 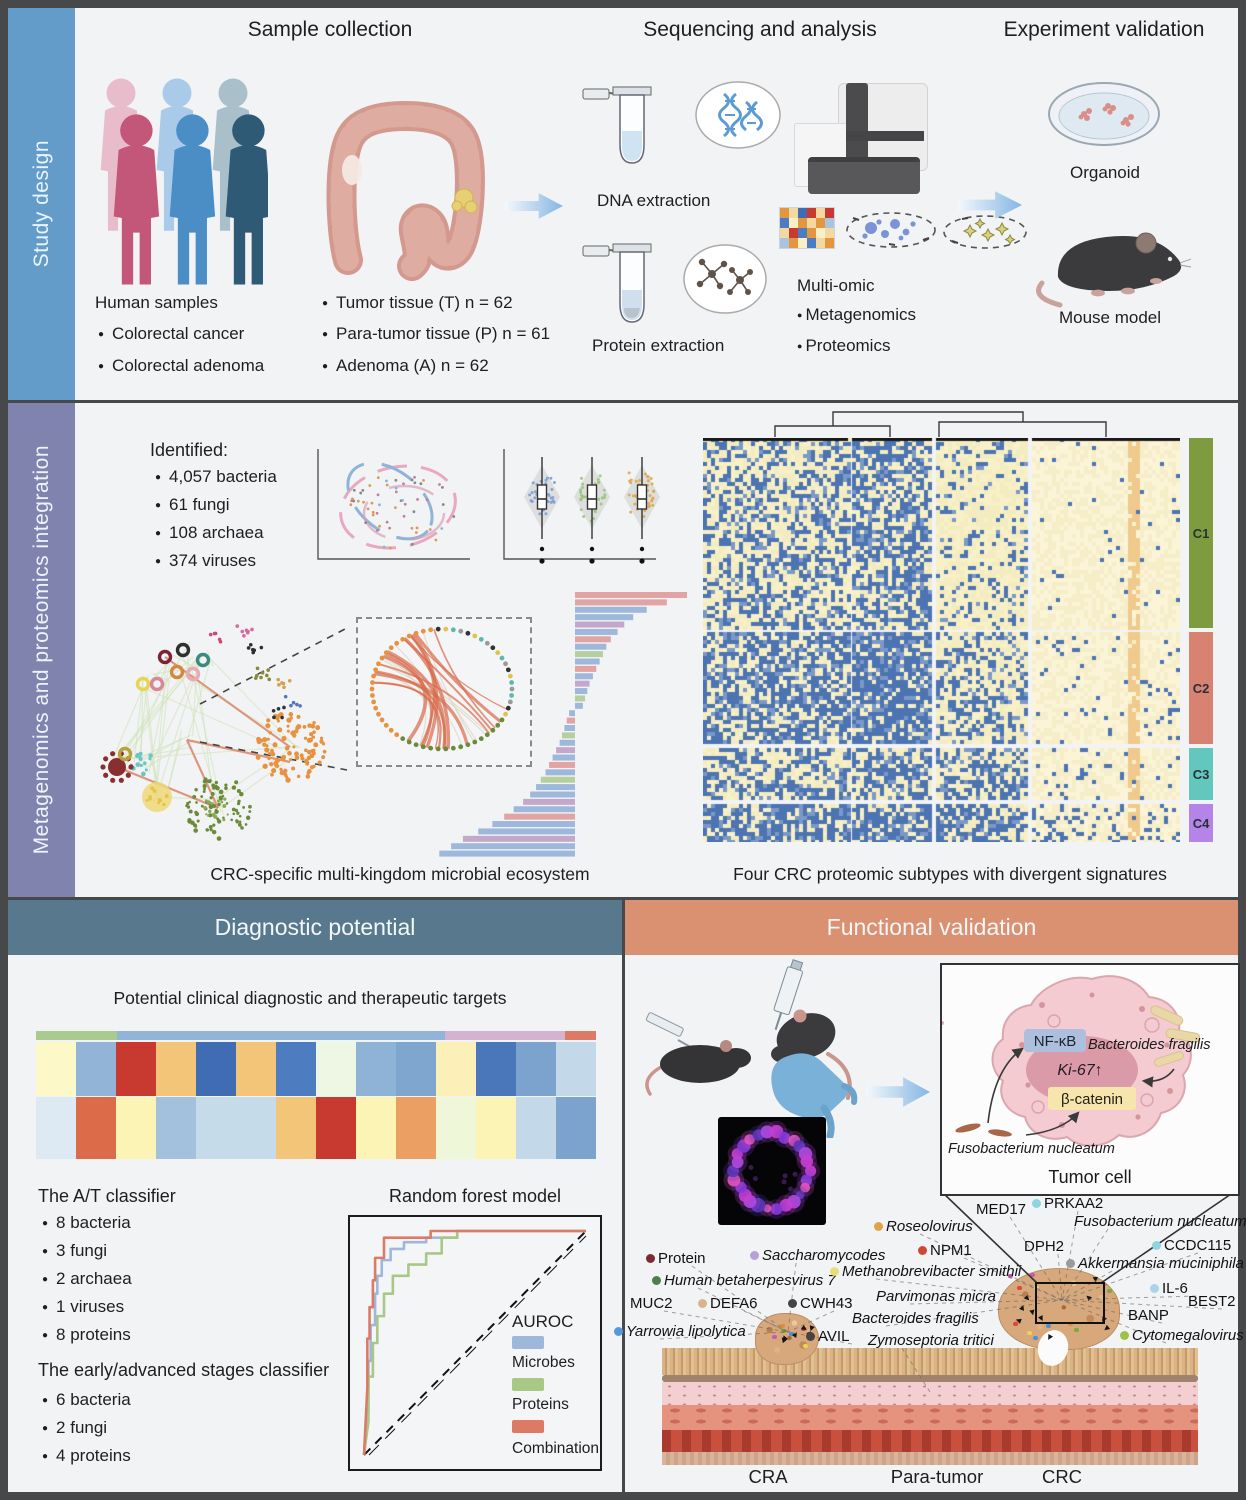 I want to click on roc-title: Random forest model, so click(x=475, y=1196).